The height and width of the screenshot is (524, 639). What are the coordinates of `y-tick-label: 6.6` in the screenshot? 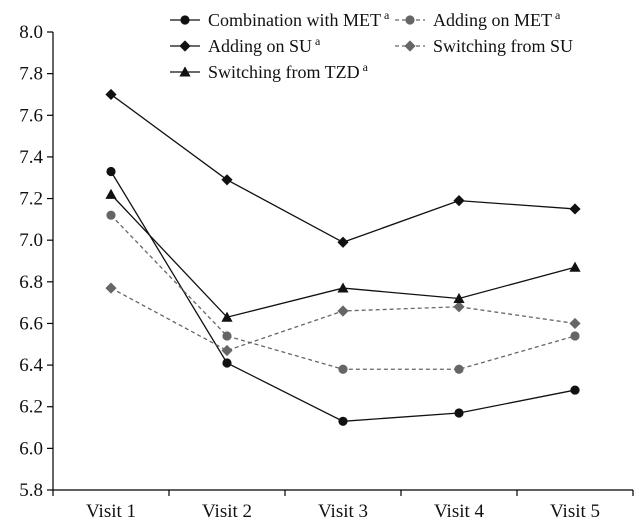 It's located at (31, 323).